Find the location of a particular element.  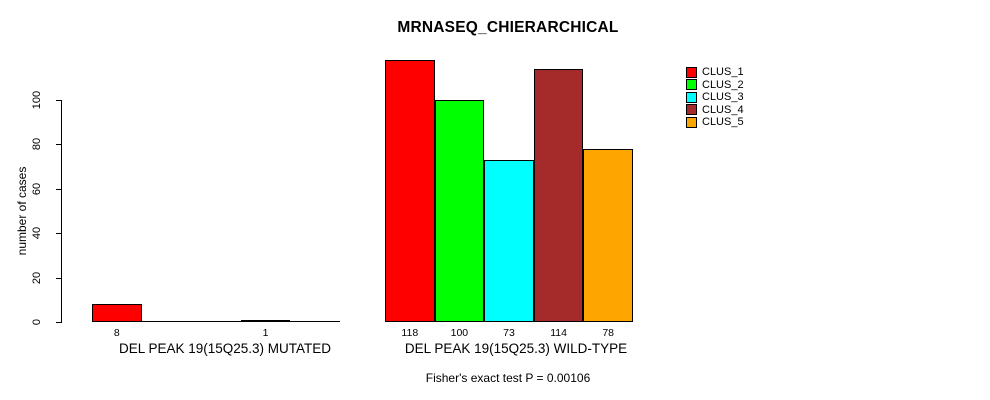

bar-value-label: 1 is located at coordinates (265, 333).